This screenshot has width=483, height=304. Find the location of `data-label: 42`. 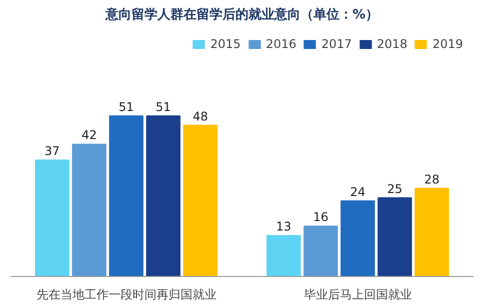

data-label: 42 is located at coordinates (89, 135).